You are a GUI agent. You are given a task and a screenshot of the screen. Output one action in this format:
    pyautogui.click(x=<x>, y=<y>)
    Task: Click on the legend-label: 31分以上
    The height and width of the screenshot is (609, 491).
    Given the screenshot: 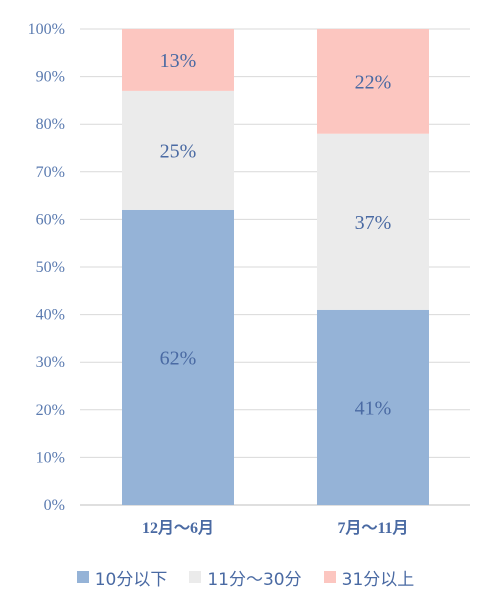 What is the action you would take?
    pyautogui.click(x=378, y=579)
    